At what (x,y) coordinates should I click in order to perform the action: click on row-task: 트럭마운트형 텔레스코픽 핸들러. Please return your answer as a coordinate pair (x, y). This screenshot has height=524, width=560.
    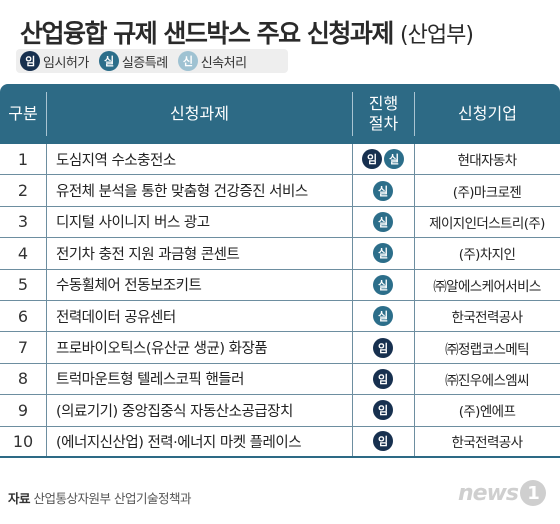
    Looking at the image, I should click on (150, 380).